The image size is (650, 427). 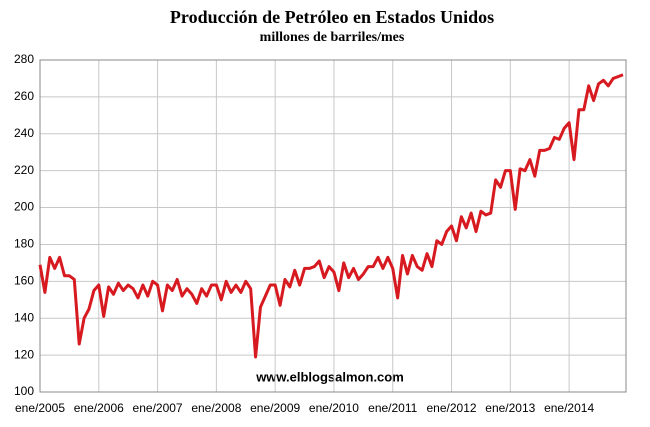 What do you see at coordinates (24, 244) in the screenshot?
I see `y-tick-label: 180` at bounding box center [24, 244].